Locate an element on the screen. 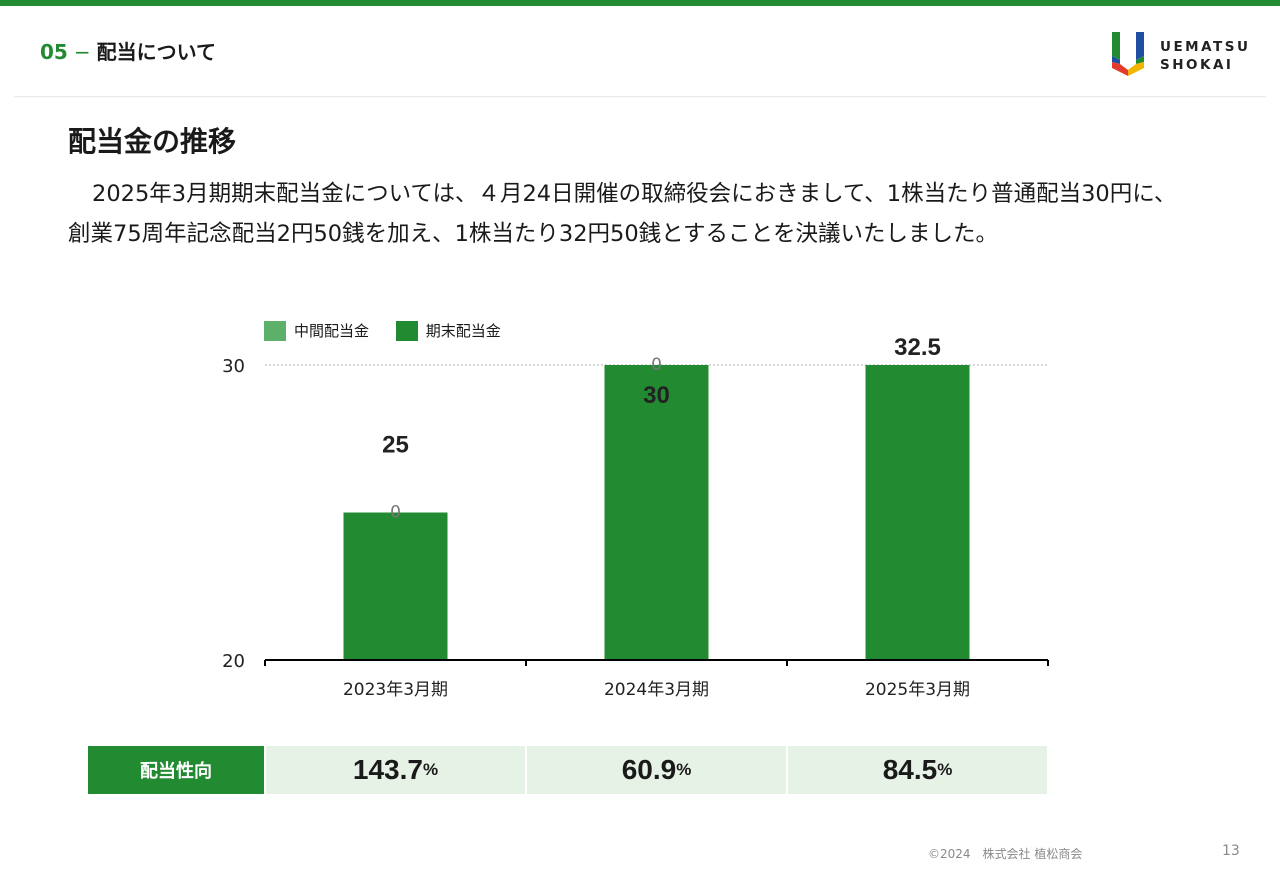 This screenshot has height=886, width=1280. legend-item-interim: 中間配当金 is located at coordinates (316, 330).